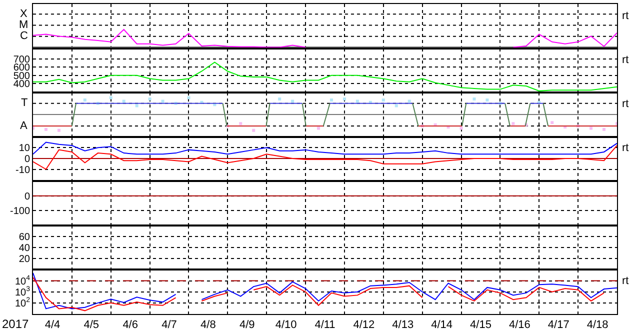  I want to click on y-tick-label: 60, so click(24, 237).